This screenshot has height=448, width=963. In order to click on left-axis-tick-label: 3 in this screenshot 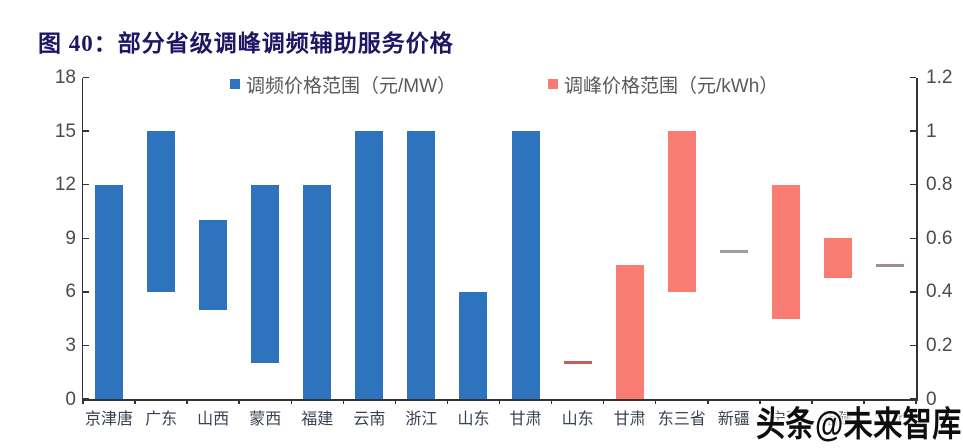, I will do `click(70, 345)`.